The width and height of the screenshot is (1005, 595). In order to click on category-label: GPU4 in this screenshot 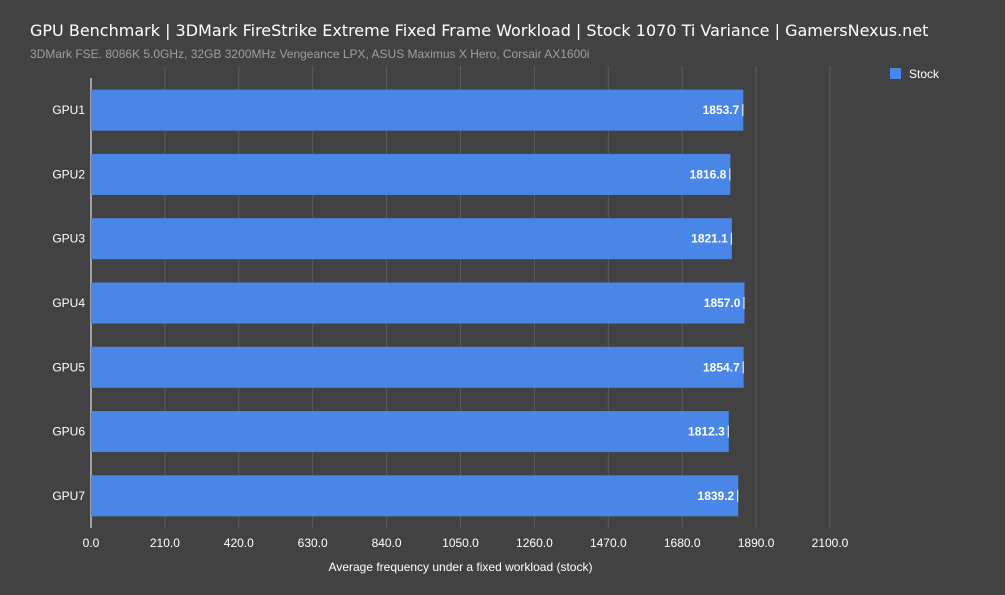, I will do `click(68, 303)`.